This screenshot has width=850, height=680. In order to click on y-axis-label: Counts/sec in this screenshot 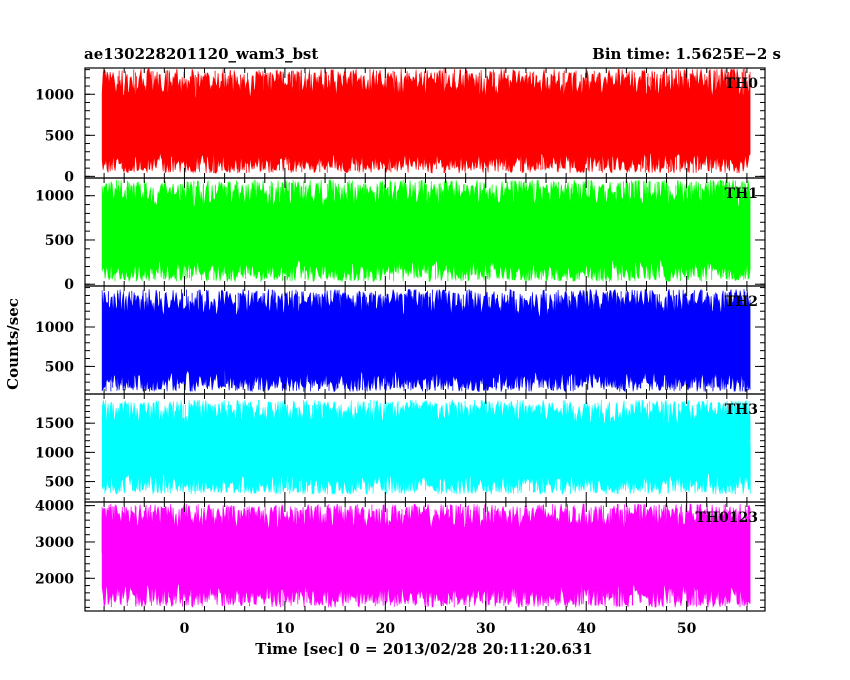, I will do `click(13, 344)`.